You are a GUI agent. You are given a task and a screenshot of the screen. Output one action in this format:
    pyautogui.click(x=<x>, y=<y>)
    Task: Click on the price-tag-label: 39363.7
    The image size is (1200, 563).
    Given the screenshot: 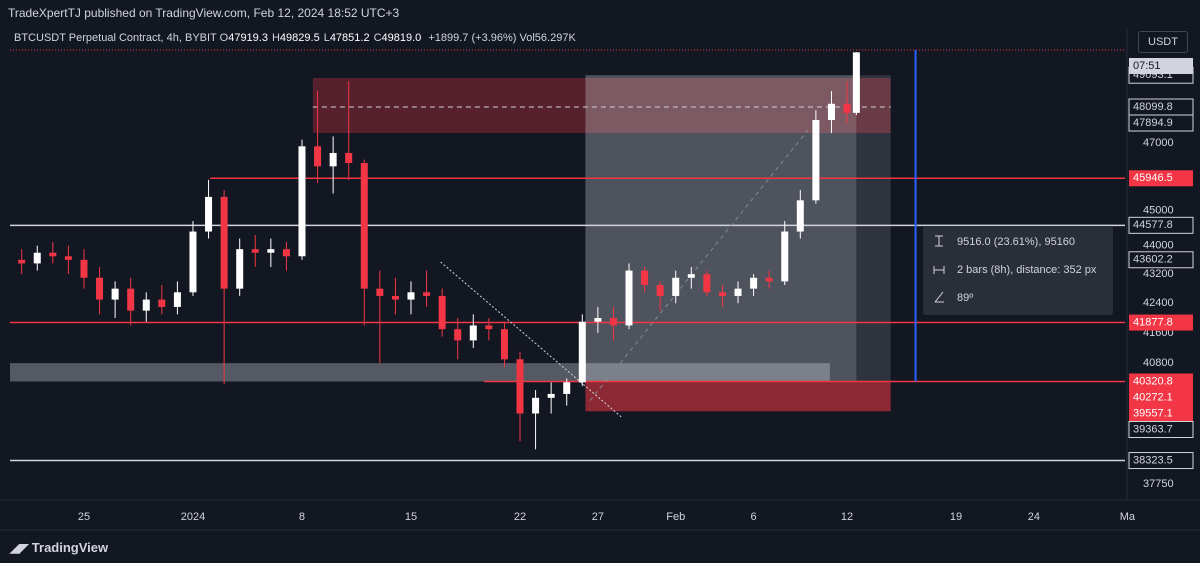 What is the action you would take?
    pyautogui.click(x=1153, y=429)
    